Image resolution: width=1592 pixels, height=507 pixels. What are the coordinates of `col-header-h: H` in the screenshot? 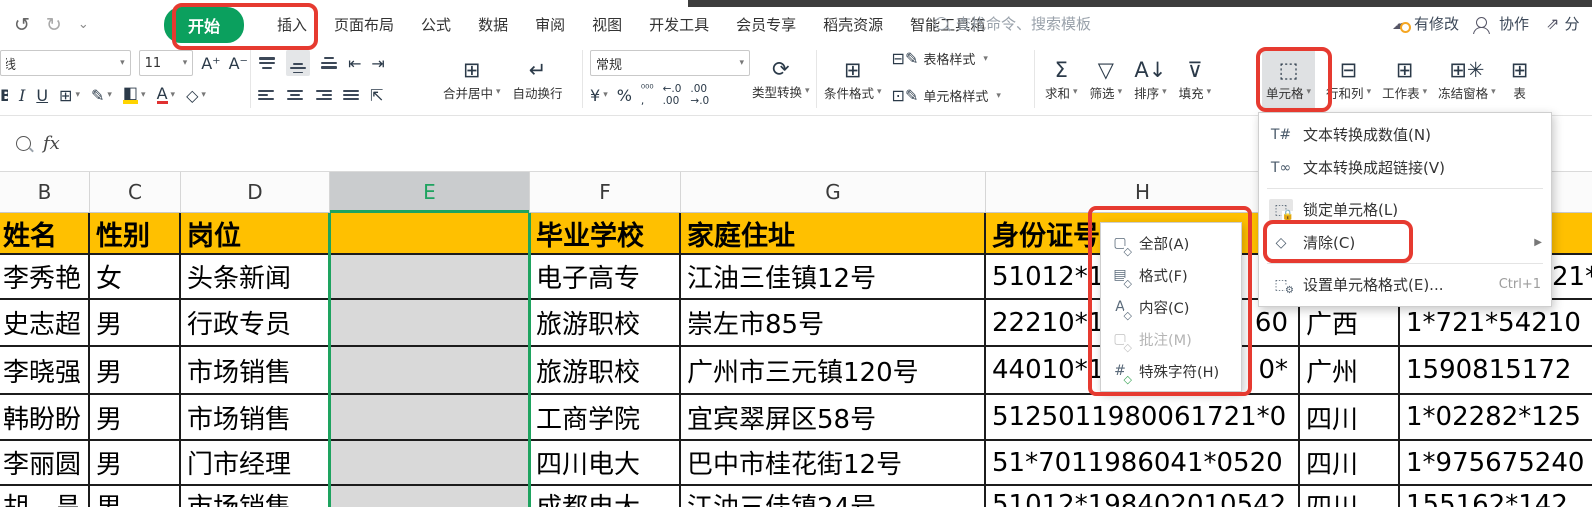 It's located at (1143, 192).